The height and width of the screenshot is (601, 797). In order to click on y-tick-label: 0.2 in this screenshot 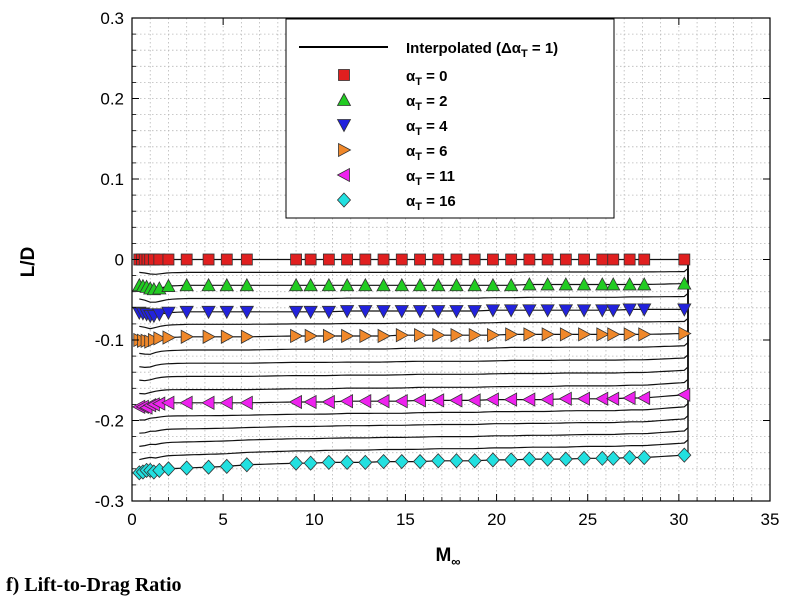, I will do `click(112, 99)`.